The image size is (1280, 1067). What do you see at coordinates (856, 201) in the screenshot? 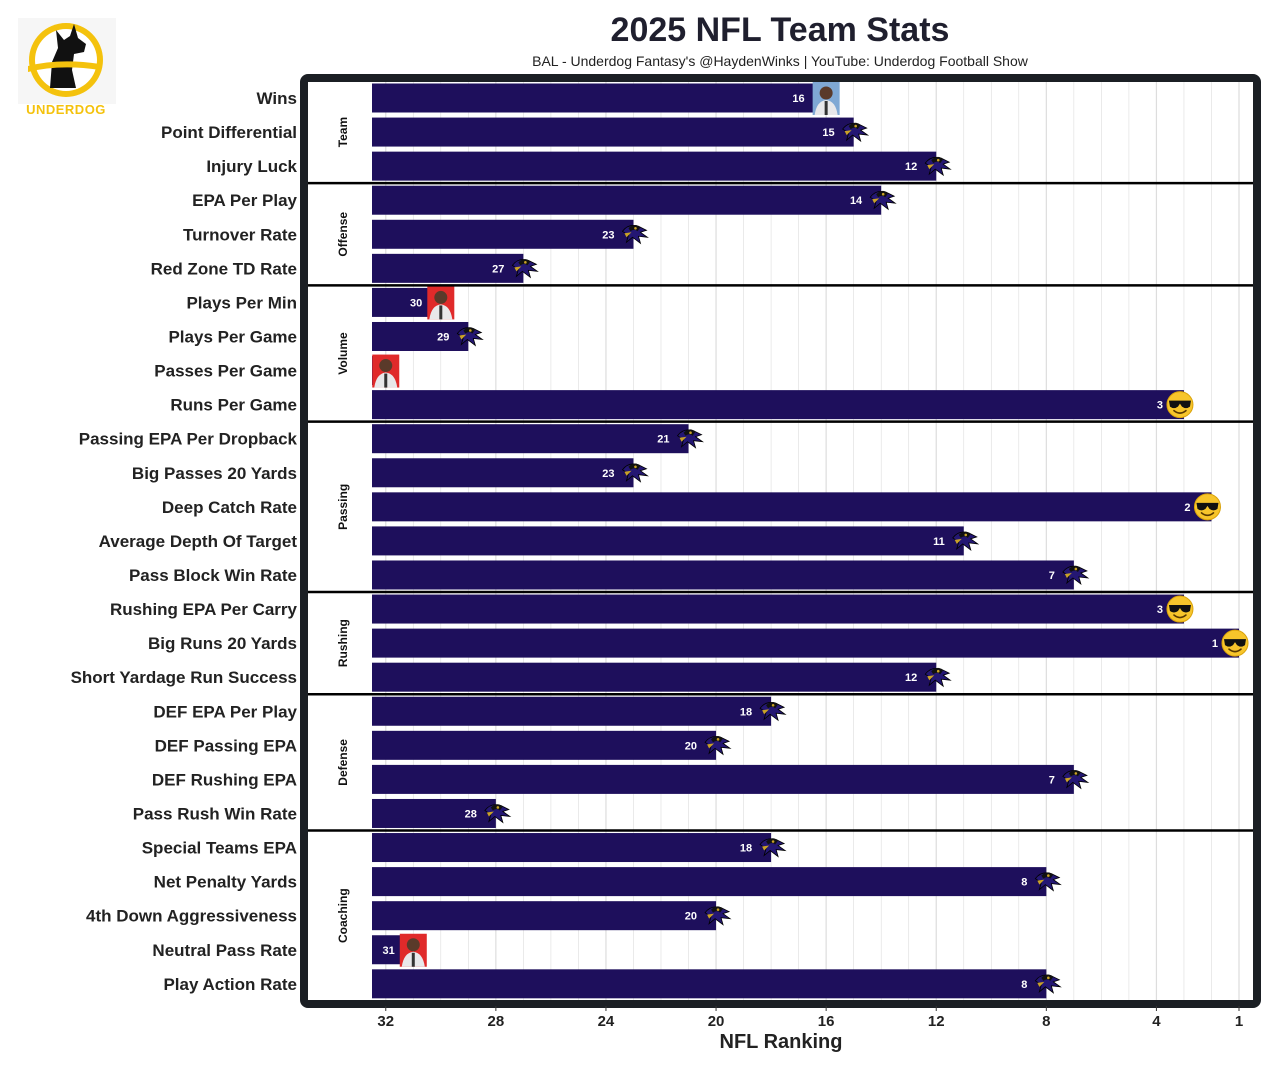
I see `value-label: 14` at bounding box center [856, 201].